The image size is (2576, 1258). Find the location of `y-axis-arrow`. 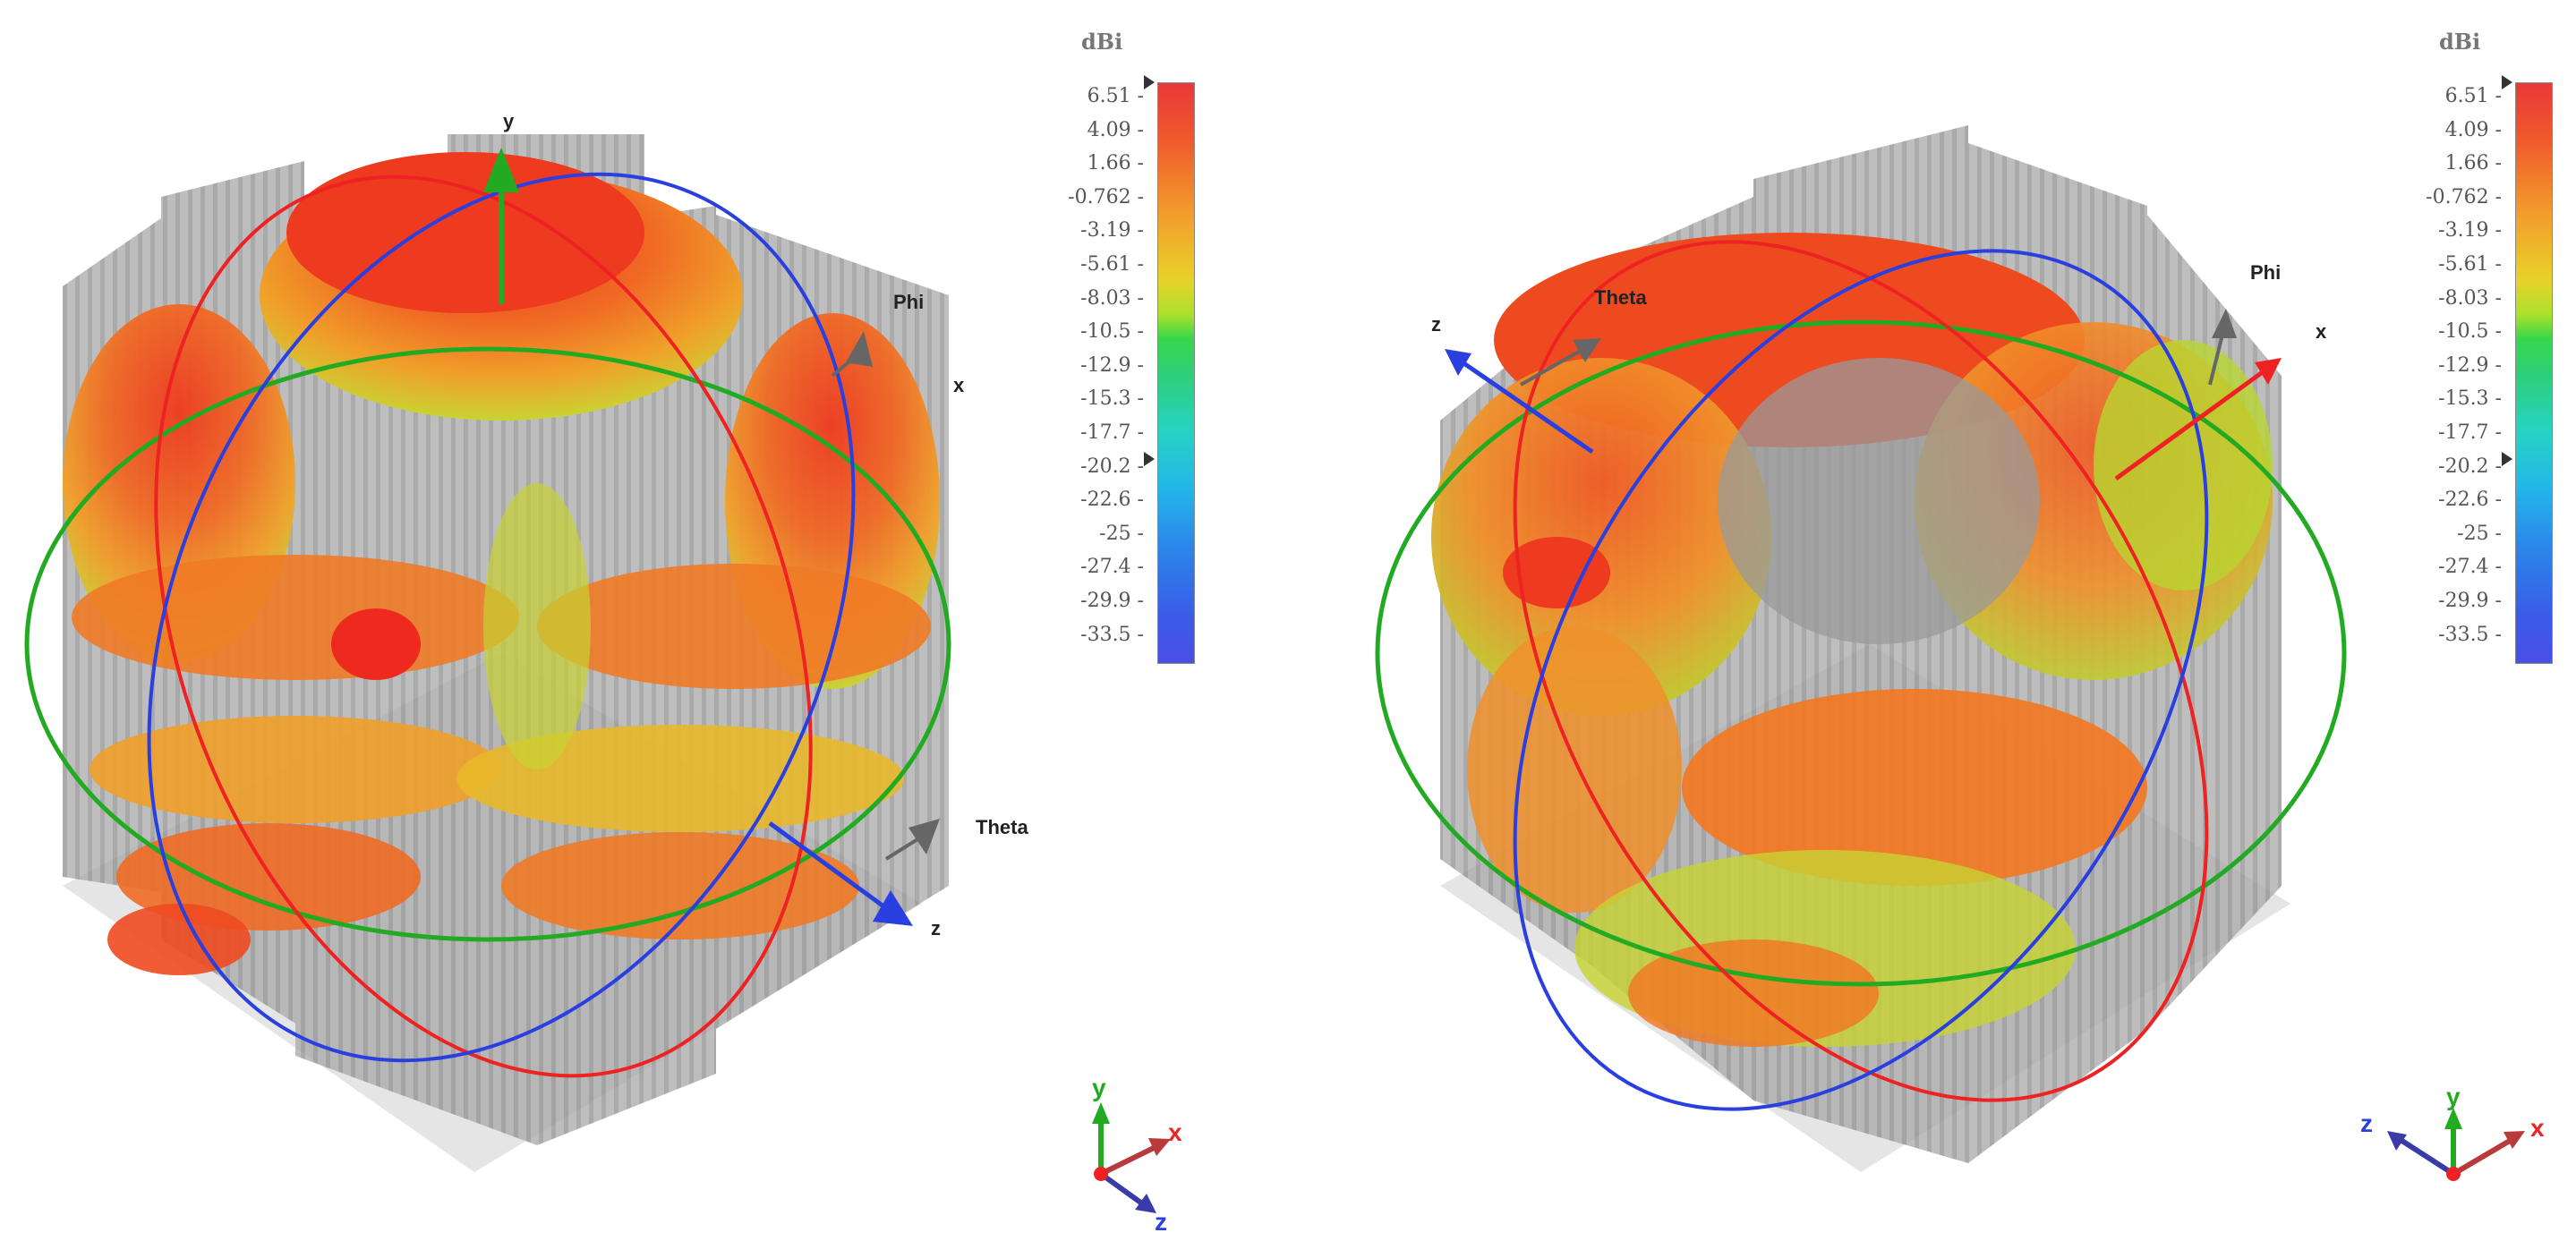

y-axis-arrow is located at coordinates (501, 226).